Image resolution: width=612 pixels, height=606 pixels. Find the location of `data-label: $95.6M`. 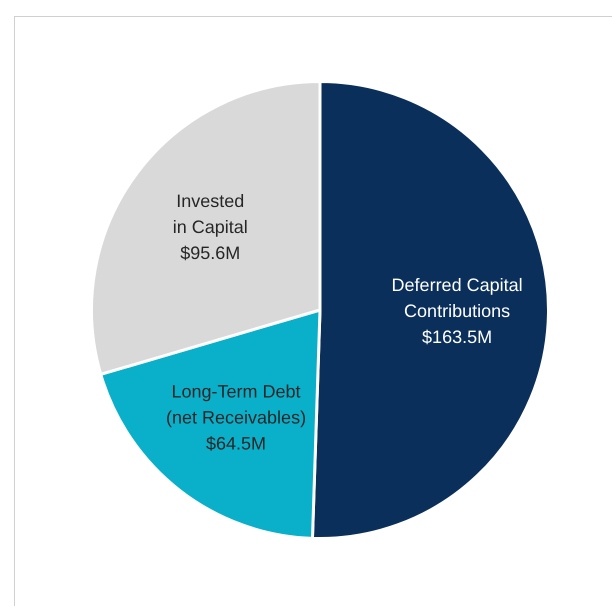

data-label: $95.6M is located at coordinates (210, 252).